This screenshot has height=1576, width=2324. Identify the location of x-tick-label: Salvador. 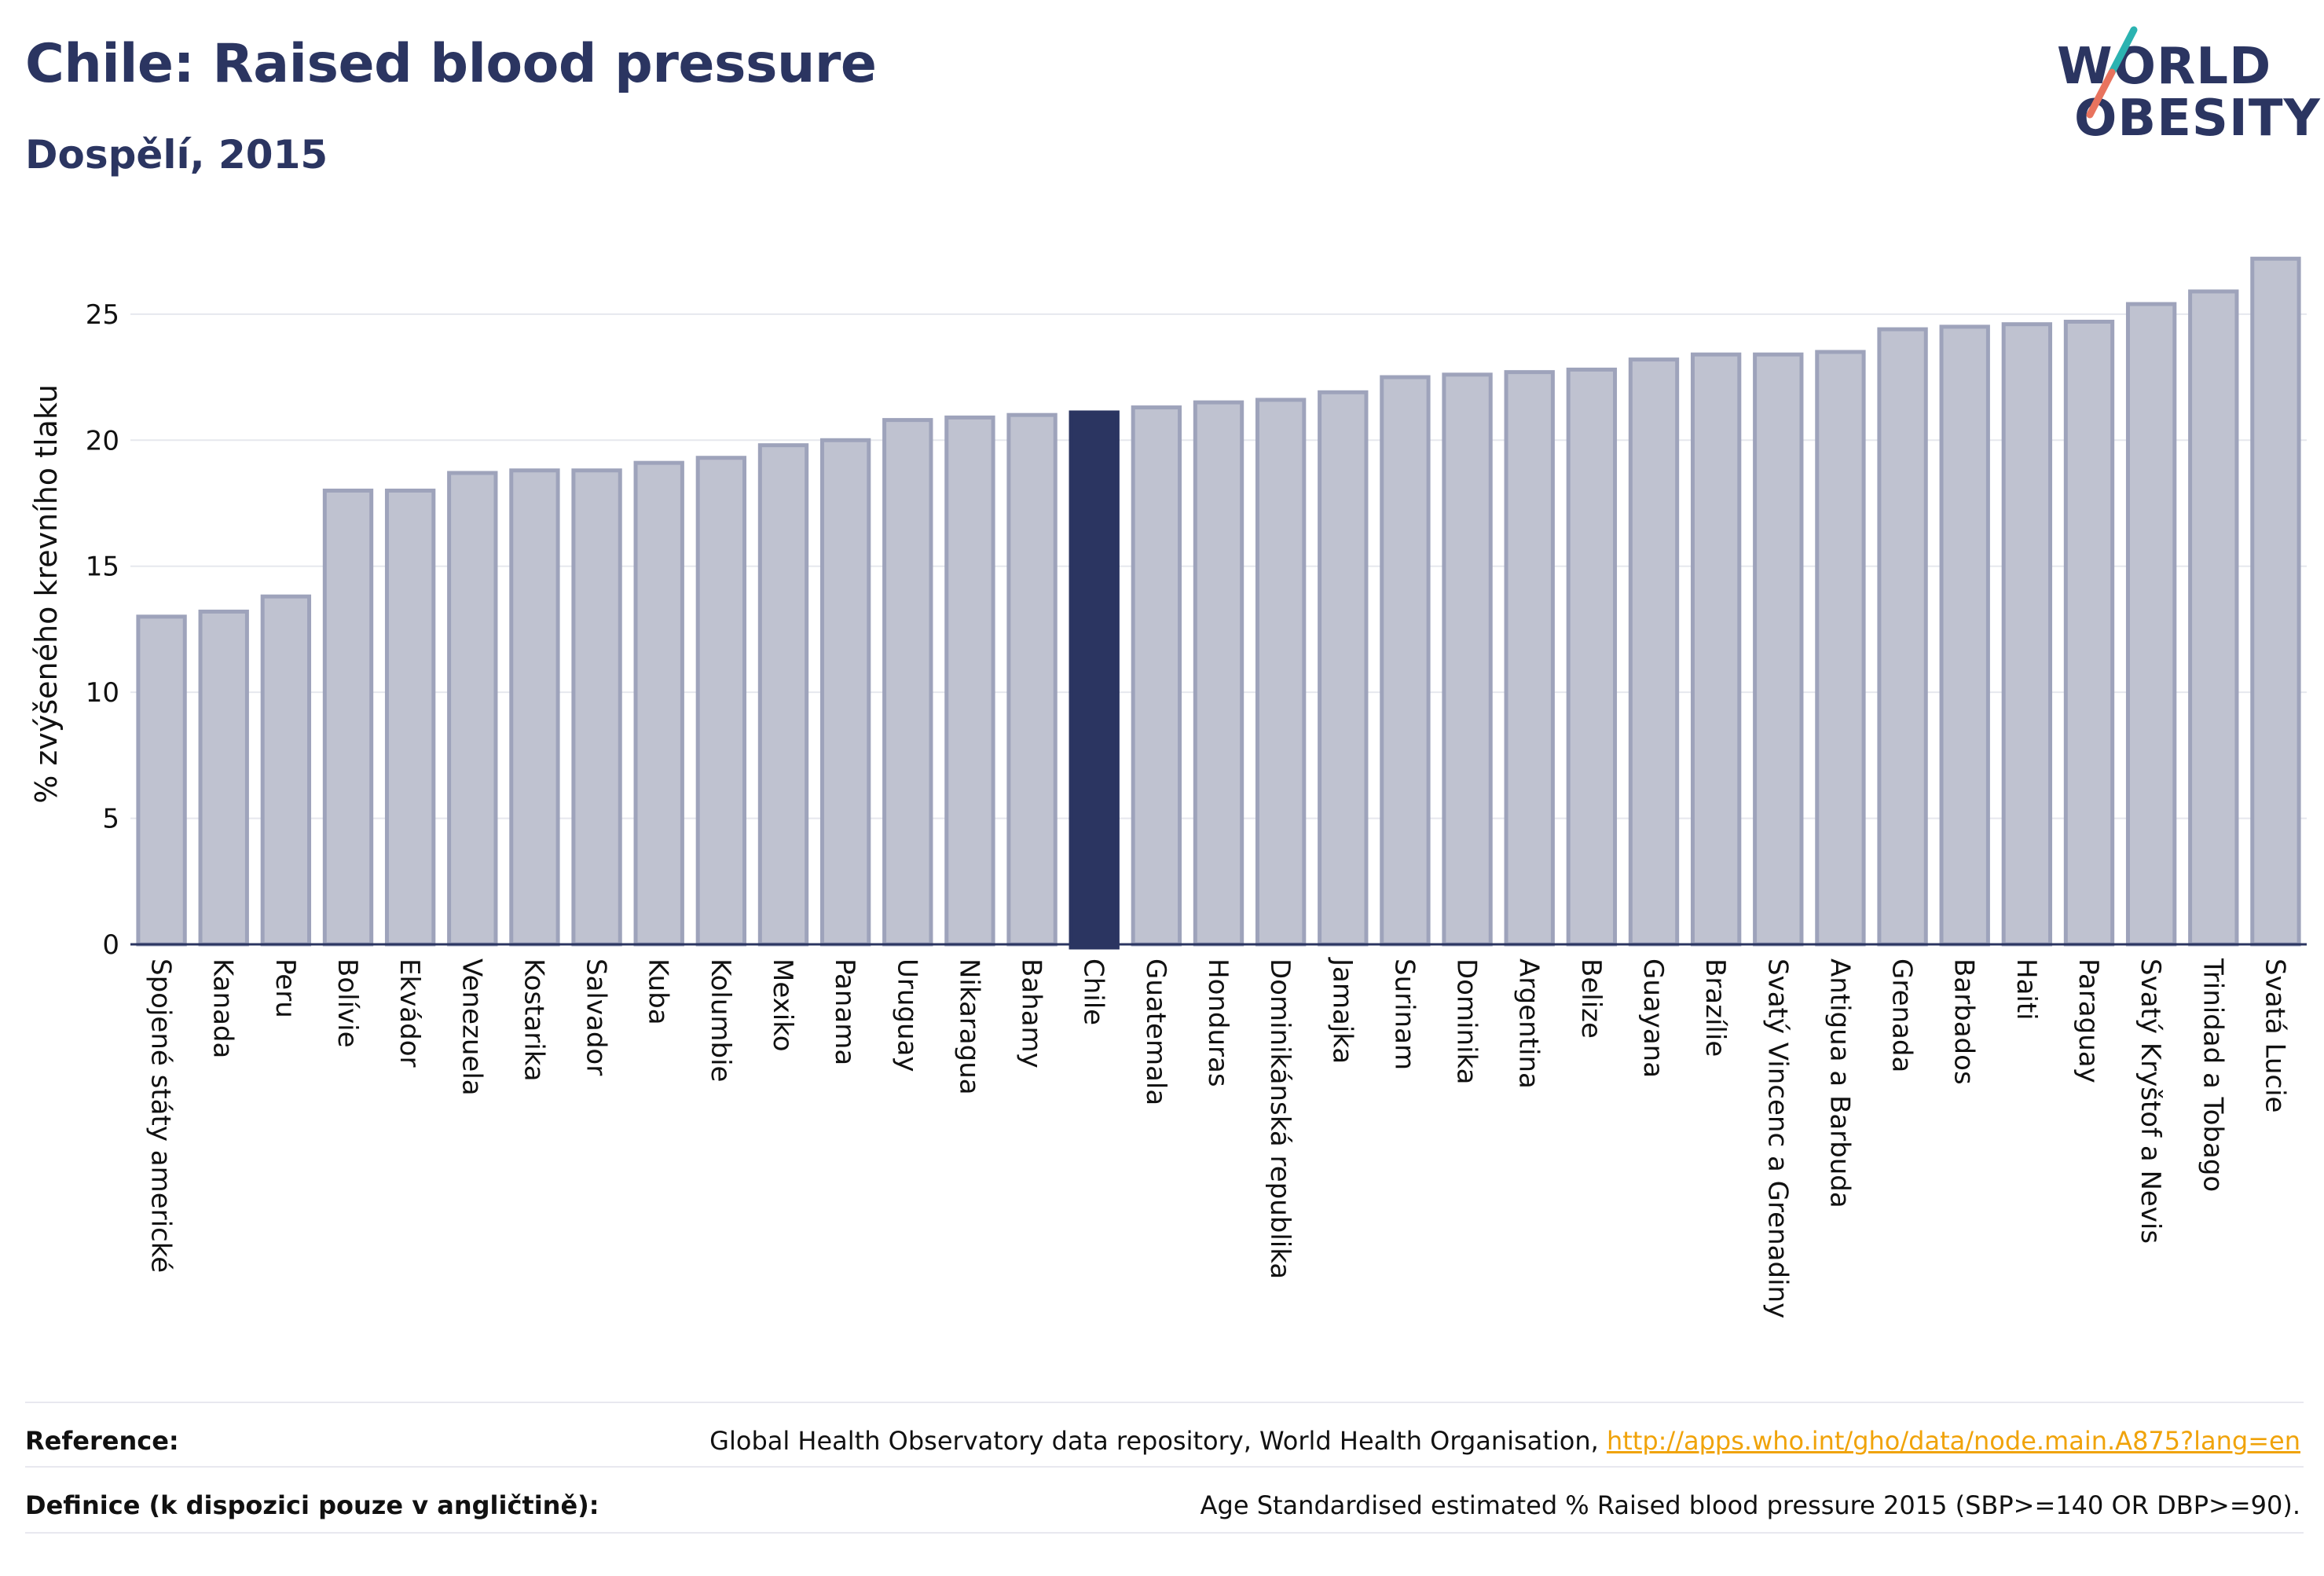
(596, 1017).